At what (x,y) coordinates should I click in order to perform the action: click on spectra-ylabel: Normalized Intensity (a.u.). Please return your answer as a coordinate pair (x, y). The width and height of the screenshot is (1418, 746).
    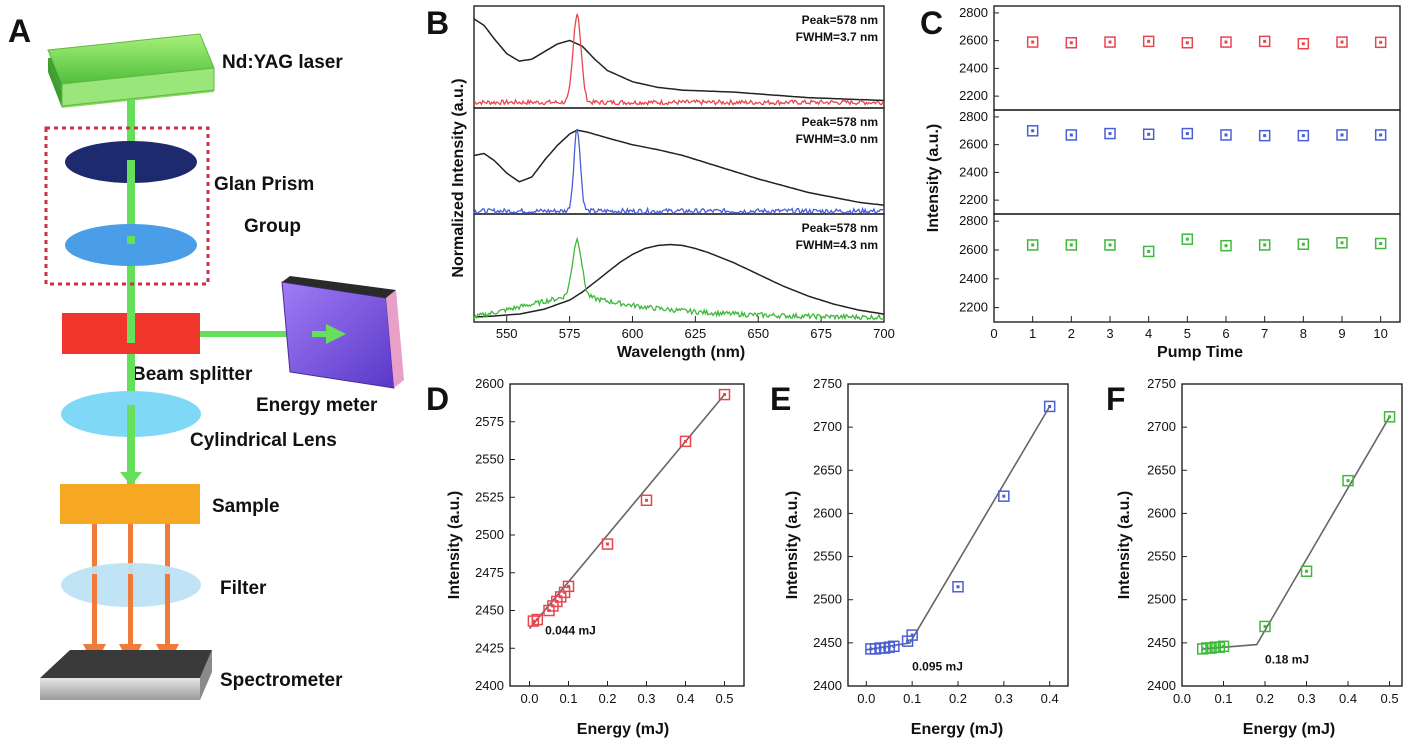
    Looking at the image, I should click on (458, 177).